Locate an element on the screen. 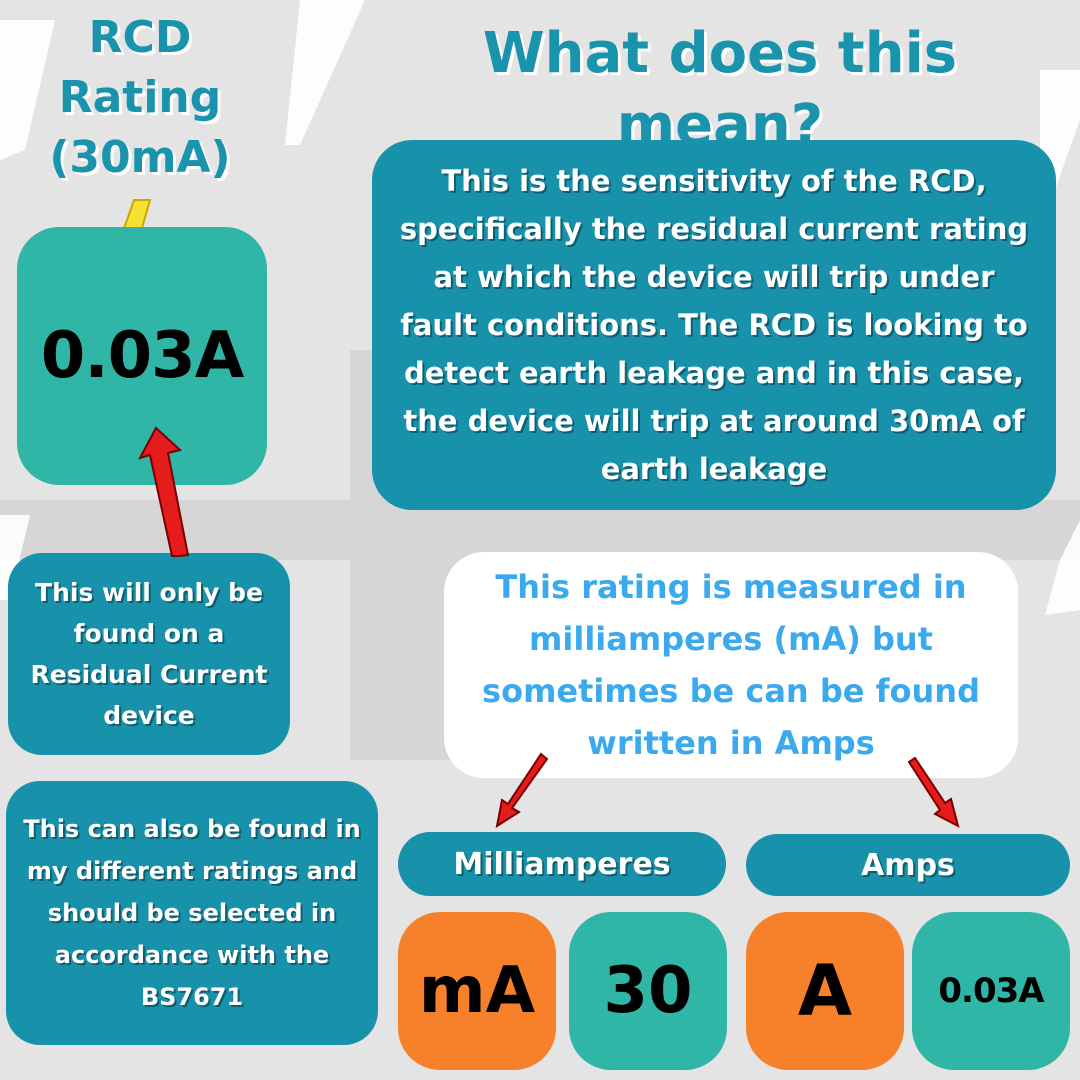  rcd-heading-line2: Rating is located at coordinates (140, 97).